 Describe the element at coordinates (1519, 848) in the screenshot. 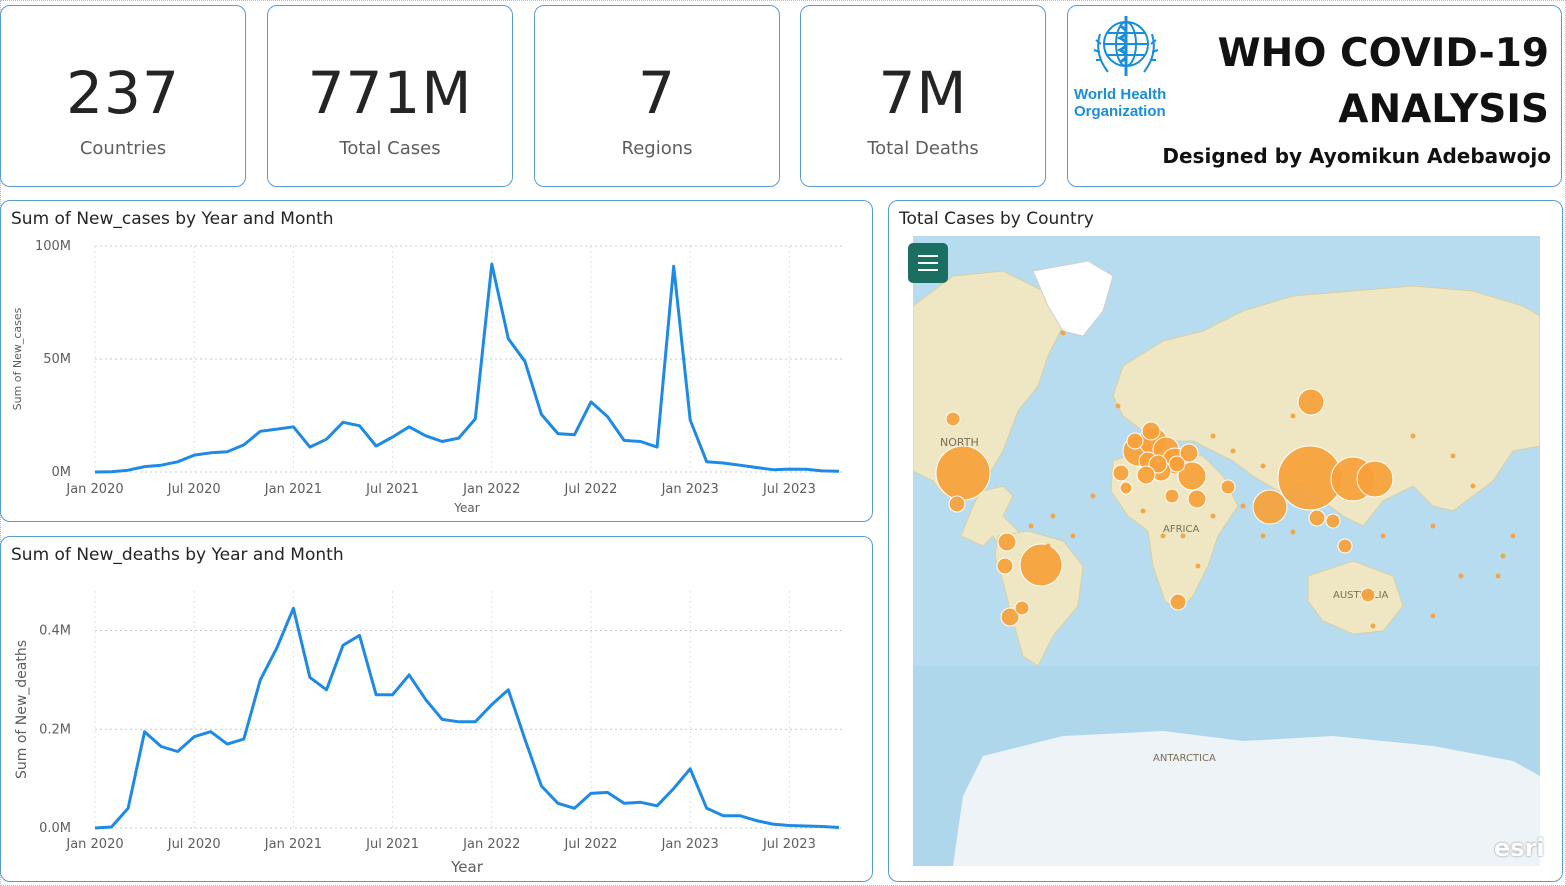

I see `esri-attribution: esri` at that location.